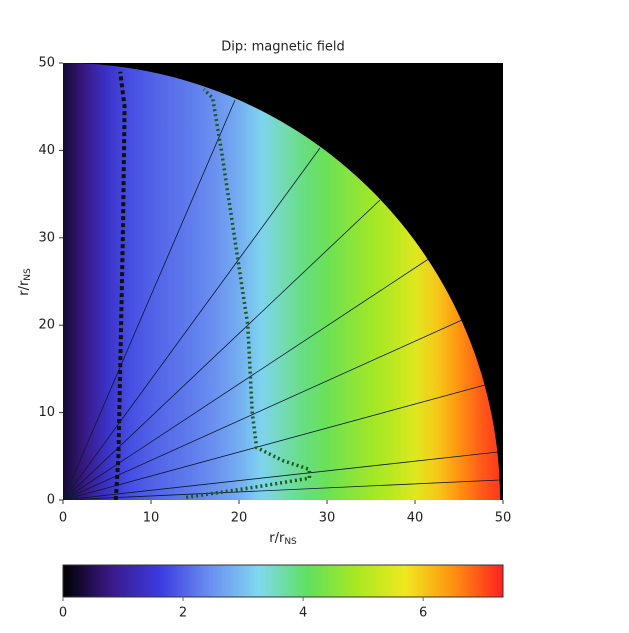 The image size is (629, 633). Describe the element at coordinates (183, 613) in the screenshot. I see `colorbar-tick-label: 2` at that location.